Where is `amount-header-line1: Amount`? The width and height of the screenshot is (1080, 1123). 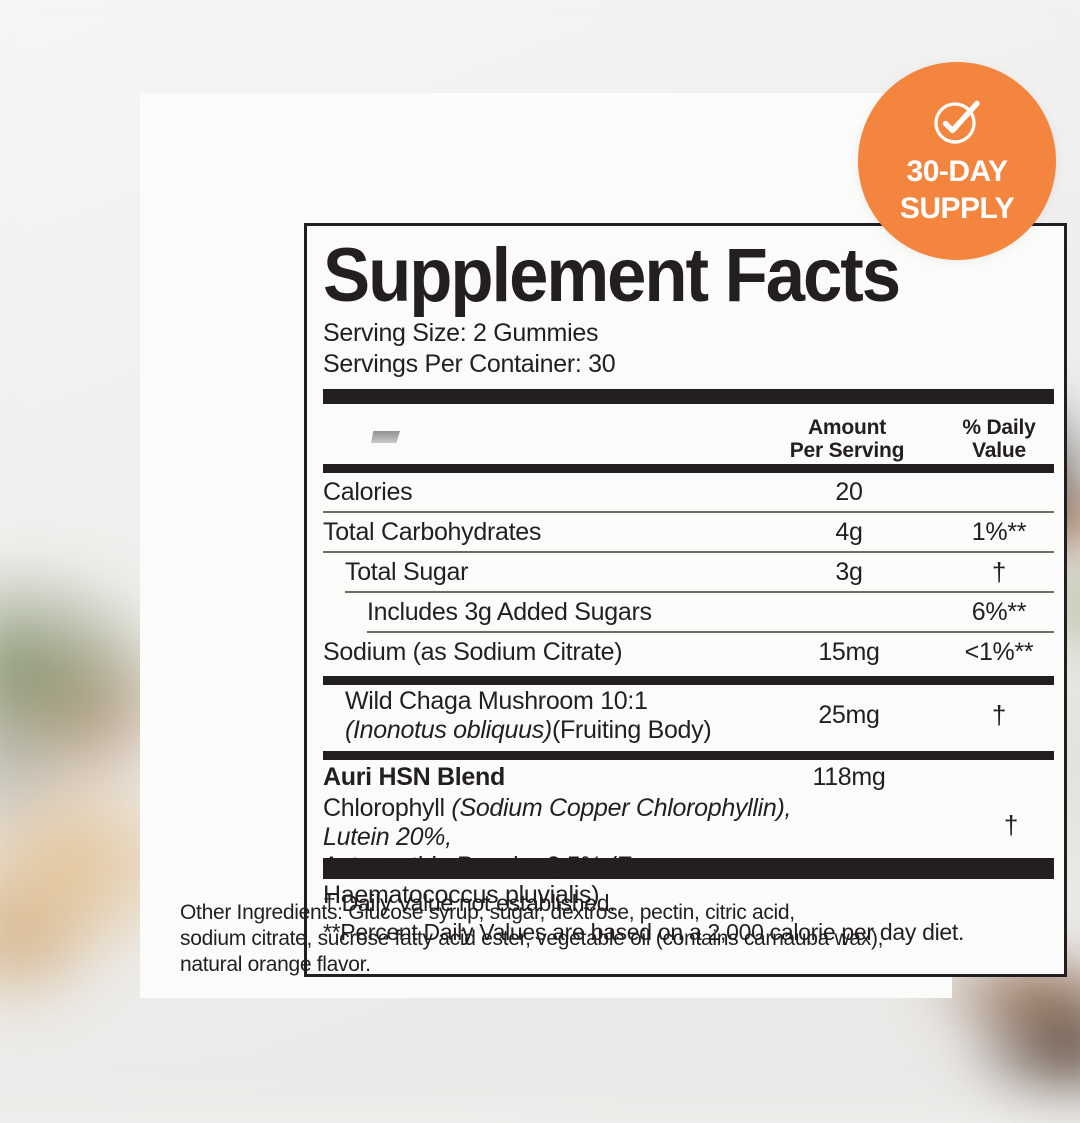
amount-header-line1: Amount is located at coordinates (847, 427).